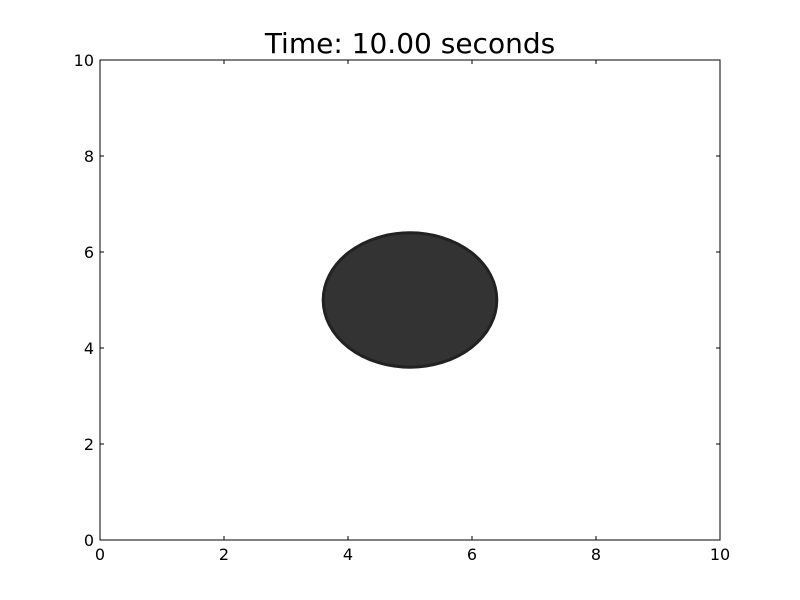 This screenshot has width=800, height=600. I want to click on x-tick-label-1: 2, so click(224, 554).